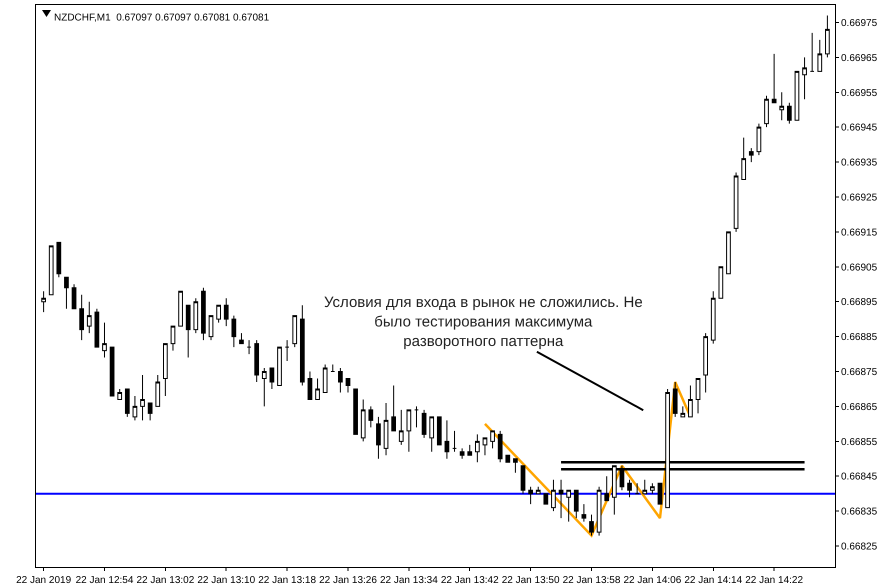  I want to click on x-tick-label: 22 Jan 13:42, so click(470, 580).